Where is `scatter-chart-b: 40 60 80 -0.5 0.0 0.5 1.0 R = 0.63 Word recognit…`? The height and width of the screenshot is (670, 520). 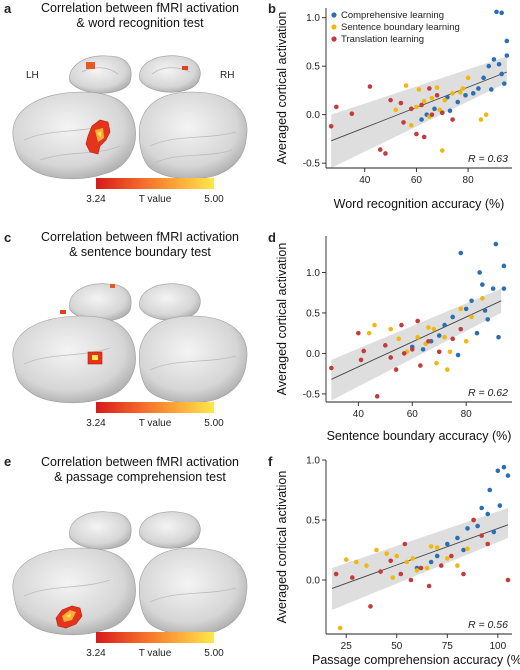 scatter-chart-b: 40 60 80 -0.5 0.0 0.5 1.0 R = 0.63 Word recognit… is located at coordinates (393, 109).